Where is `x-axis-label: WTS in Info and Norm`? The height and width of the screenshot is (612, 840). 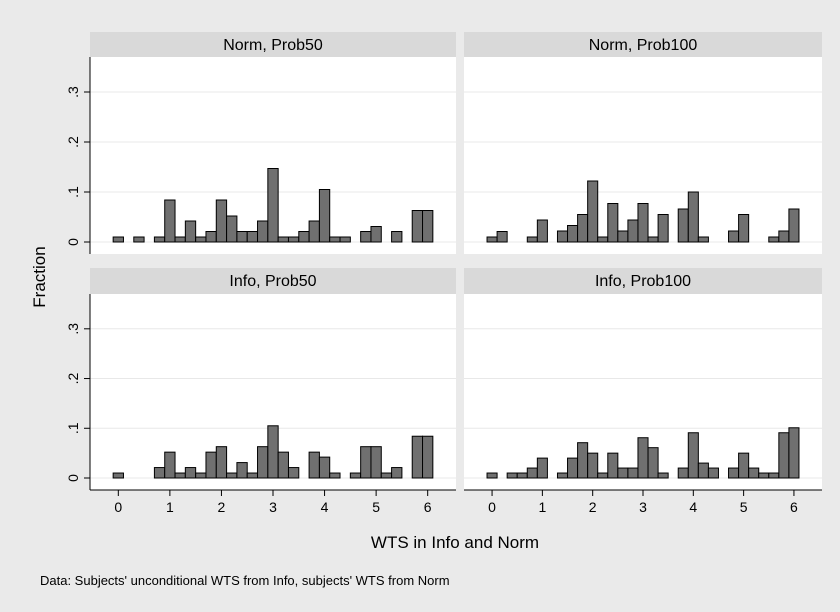
x-axis-label: WTS in Info and Norm is located at coordinates (455, 542).